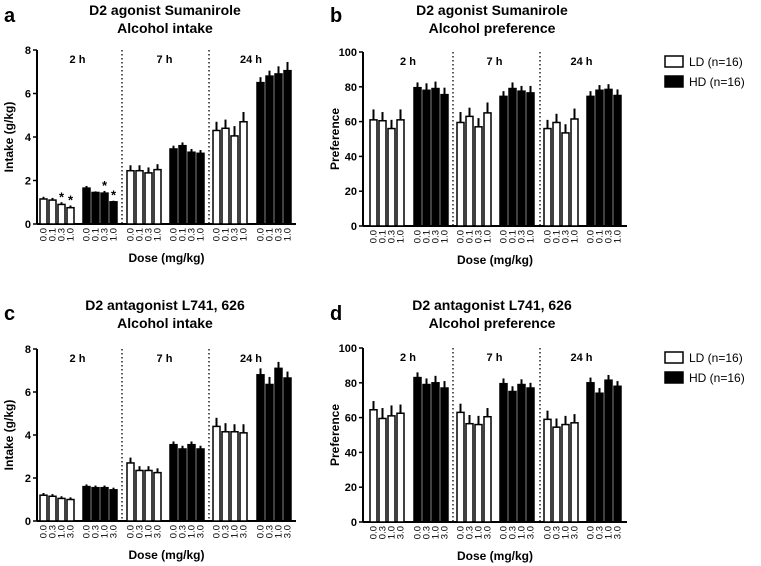 Image resolution: width=761 pixels, height=566 pixels. What do you see at coordinates (351, 157) in the screenshot?
I see `y-tick-label: 40` at bounding box center [351, 157].